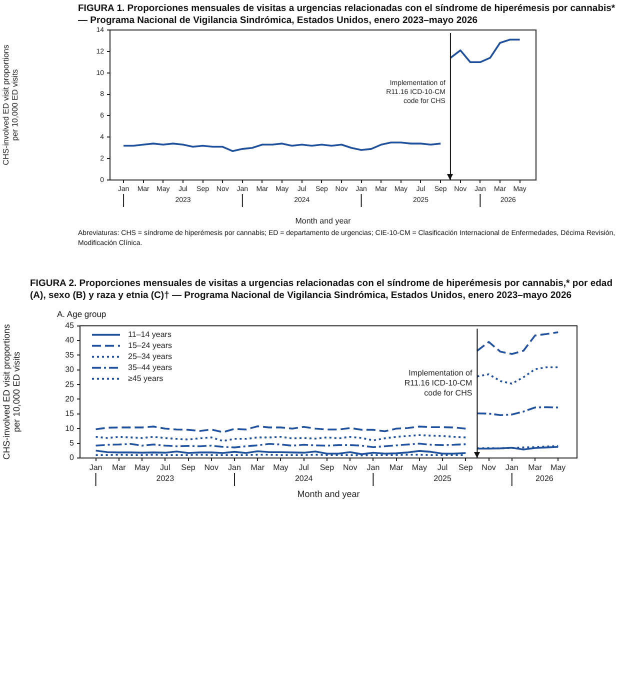  What do you see at coordinates (146, 379) in the screenshot?
I see `legend-label: ≥45 years` at bounding box center [146, 379].